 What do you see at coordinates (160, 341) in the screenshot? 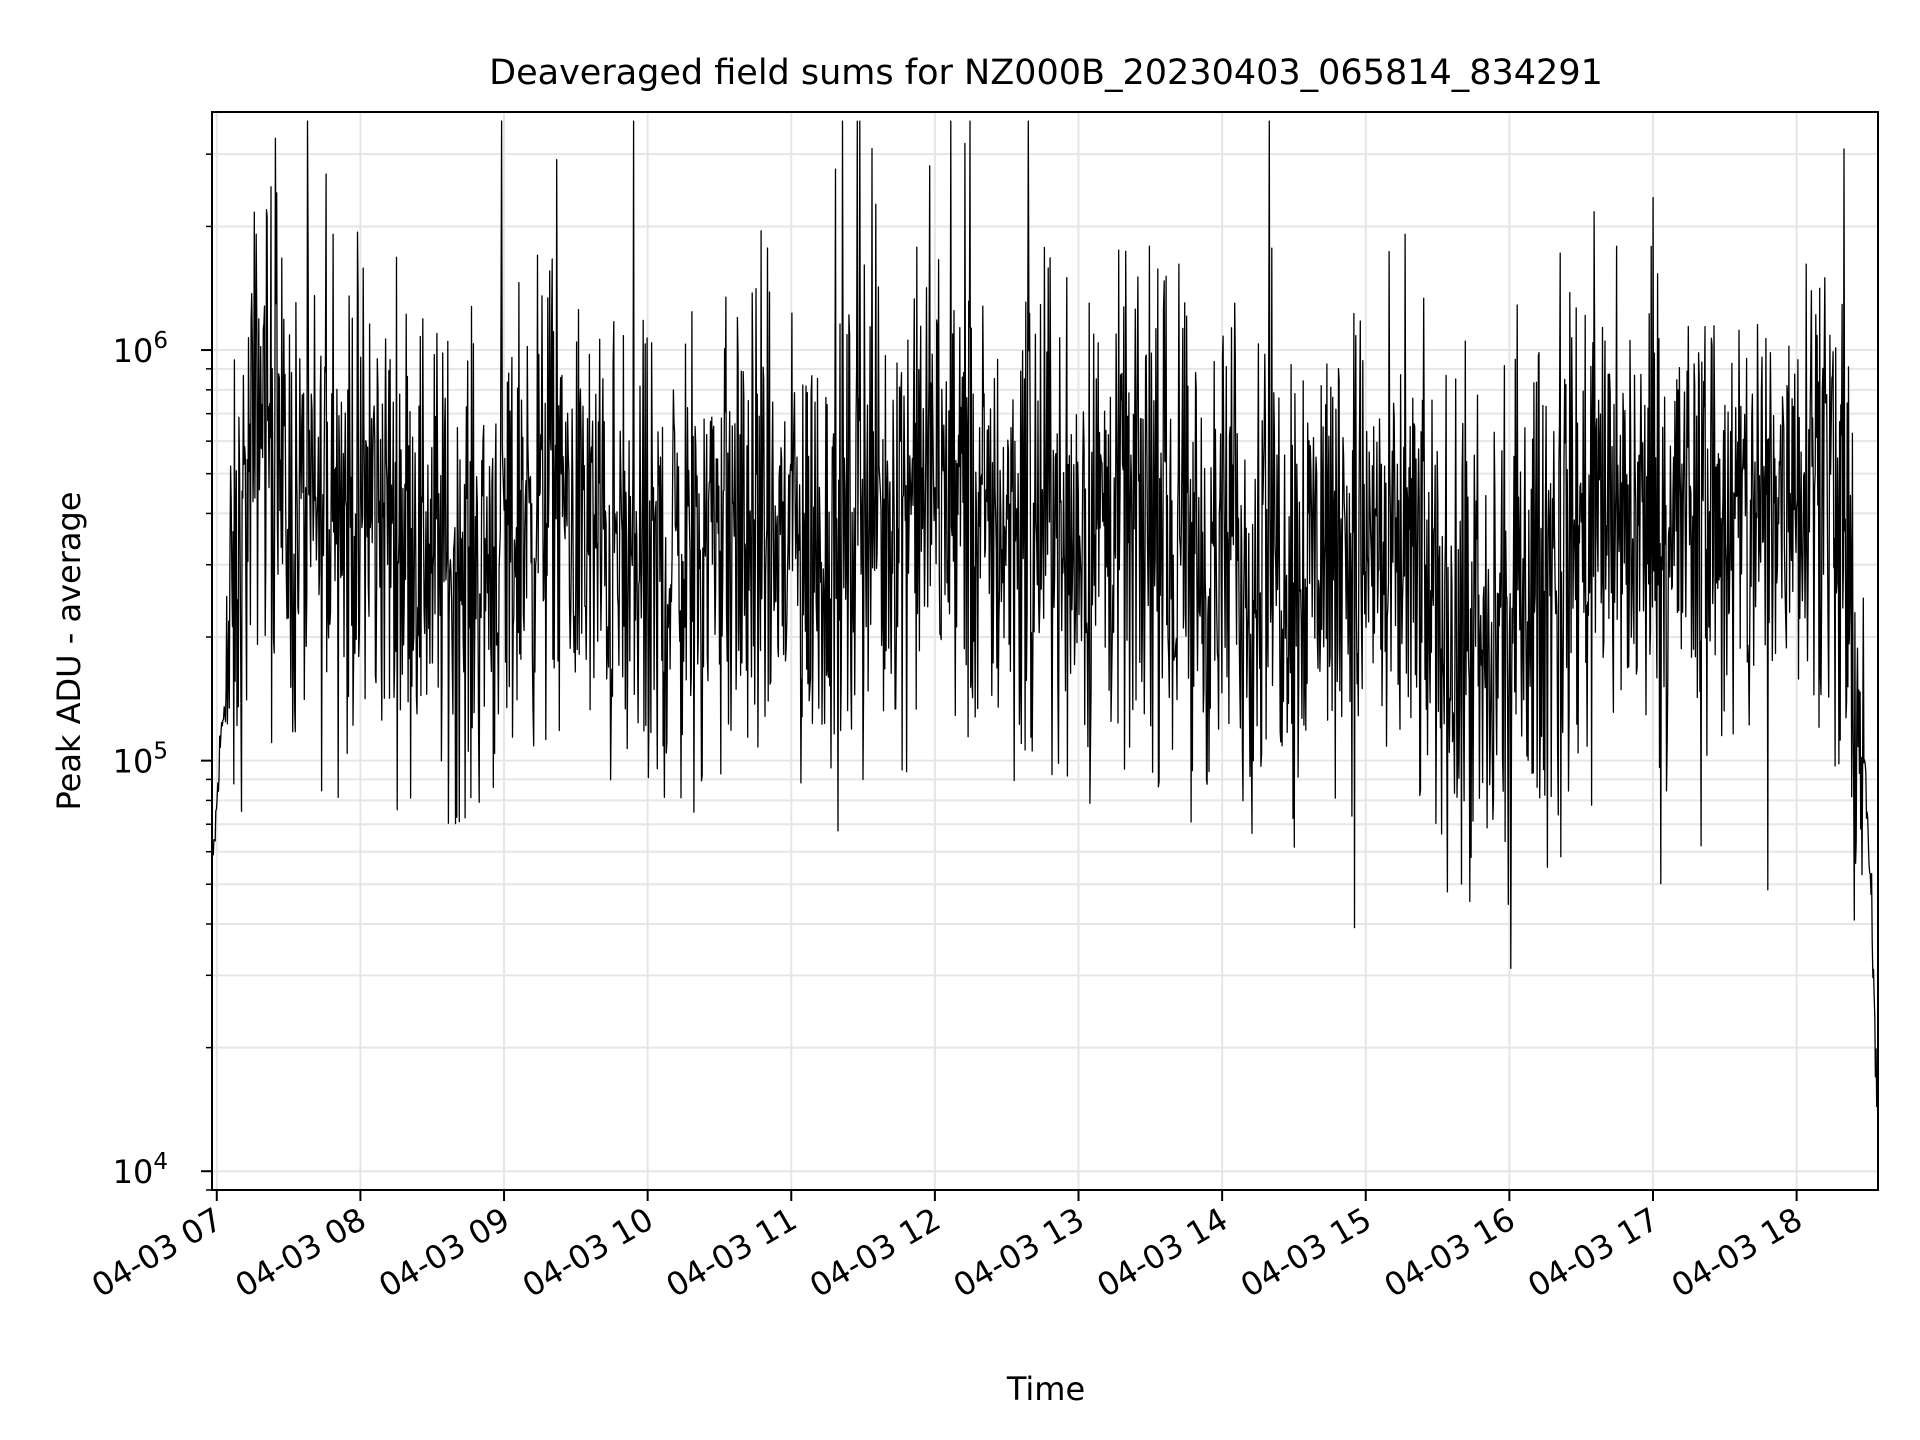
I see `y-tick-exponent: 6` at bounding box center [160, 341].